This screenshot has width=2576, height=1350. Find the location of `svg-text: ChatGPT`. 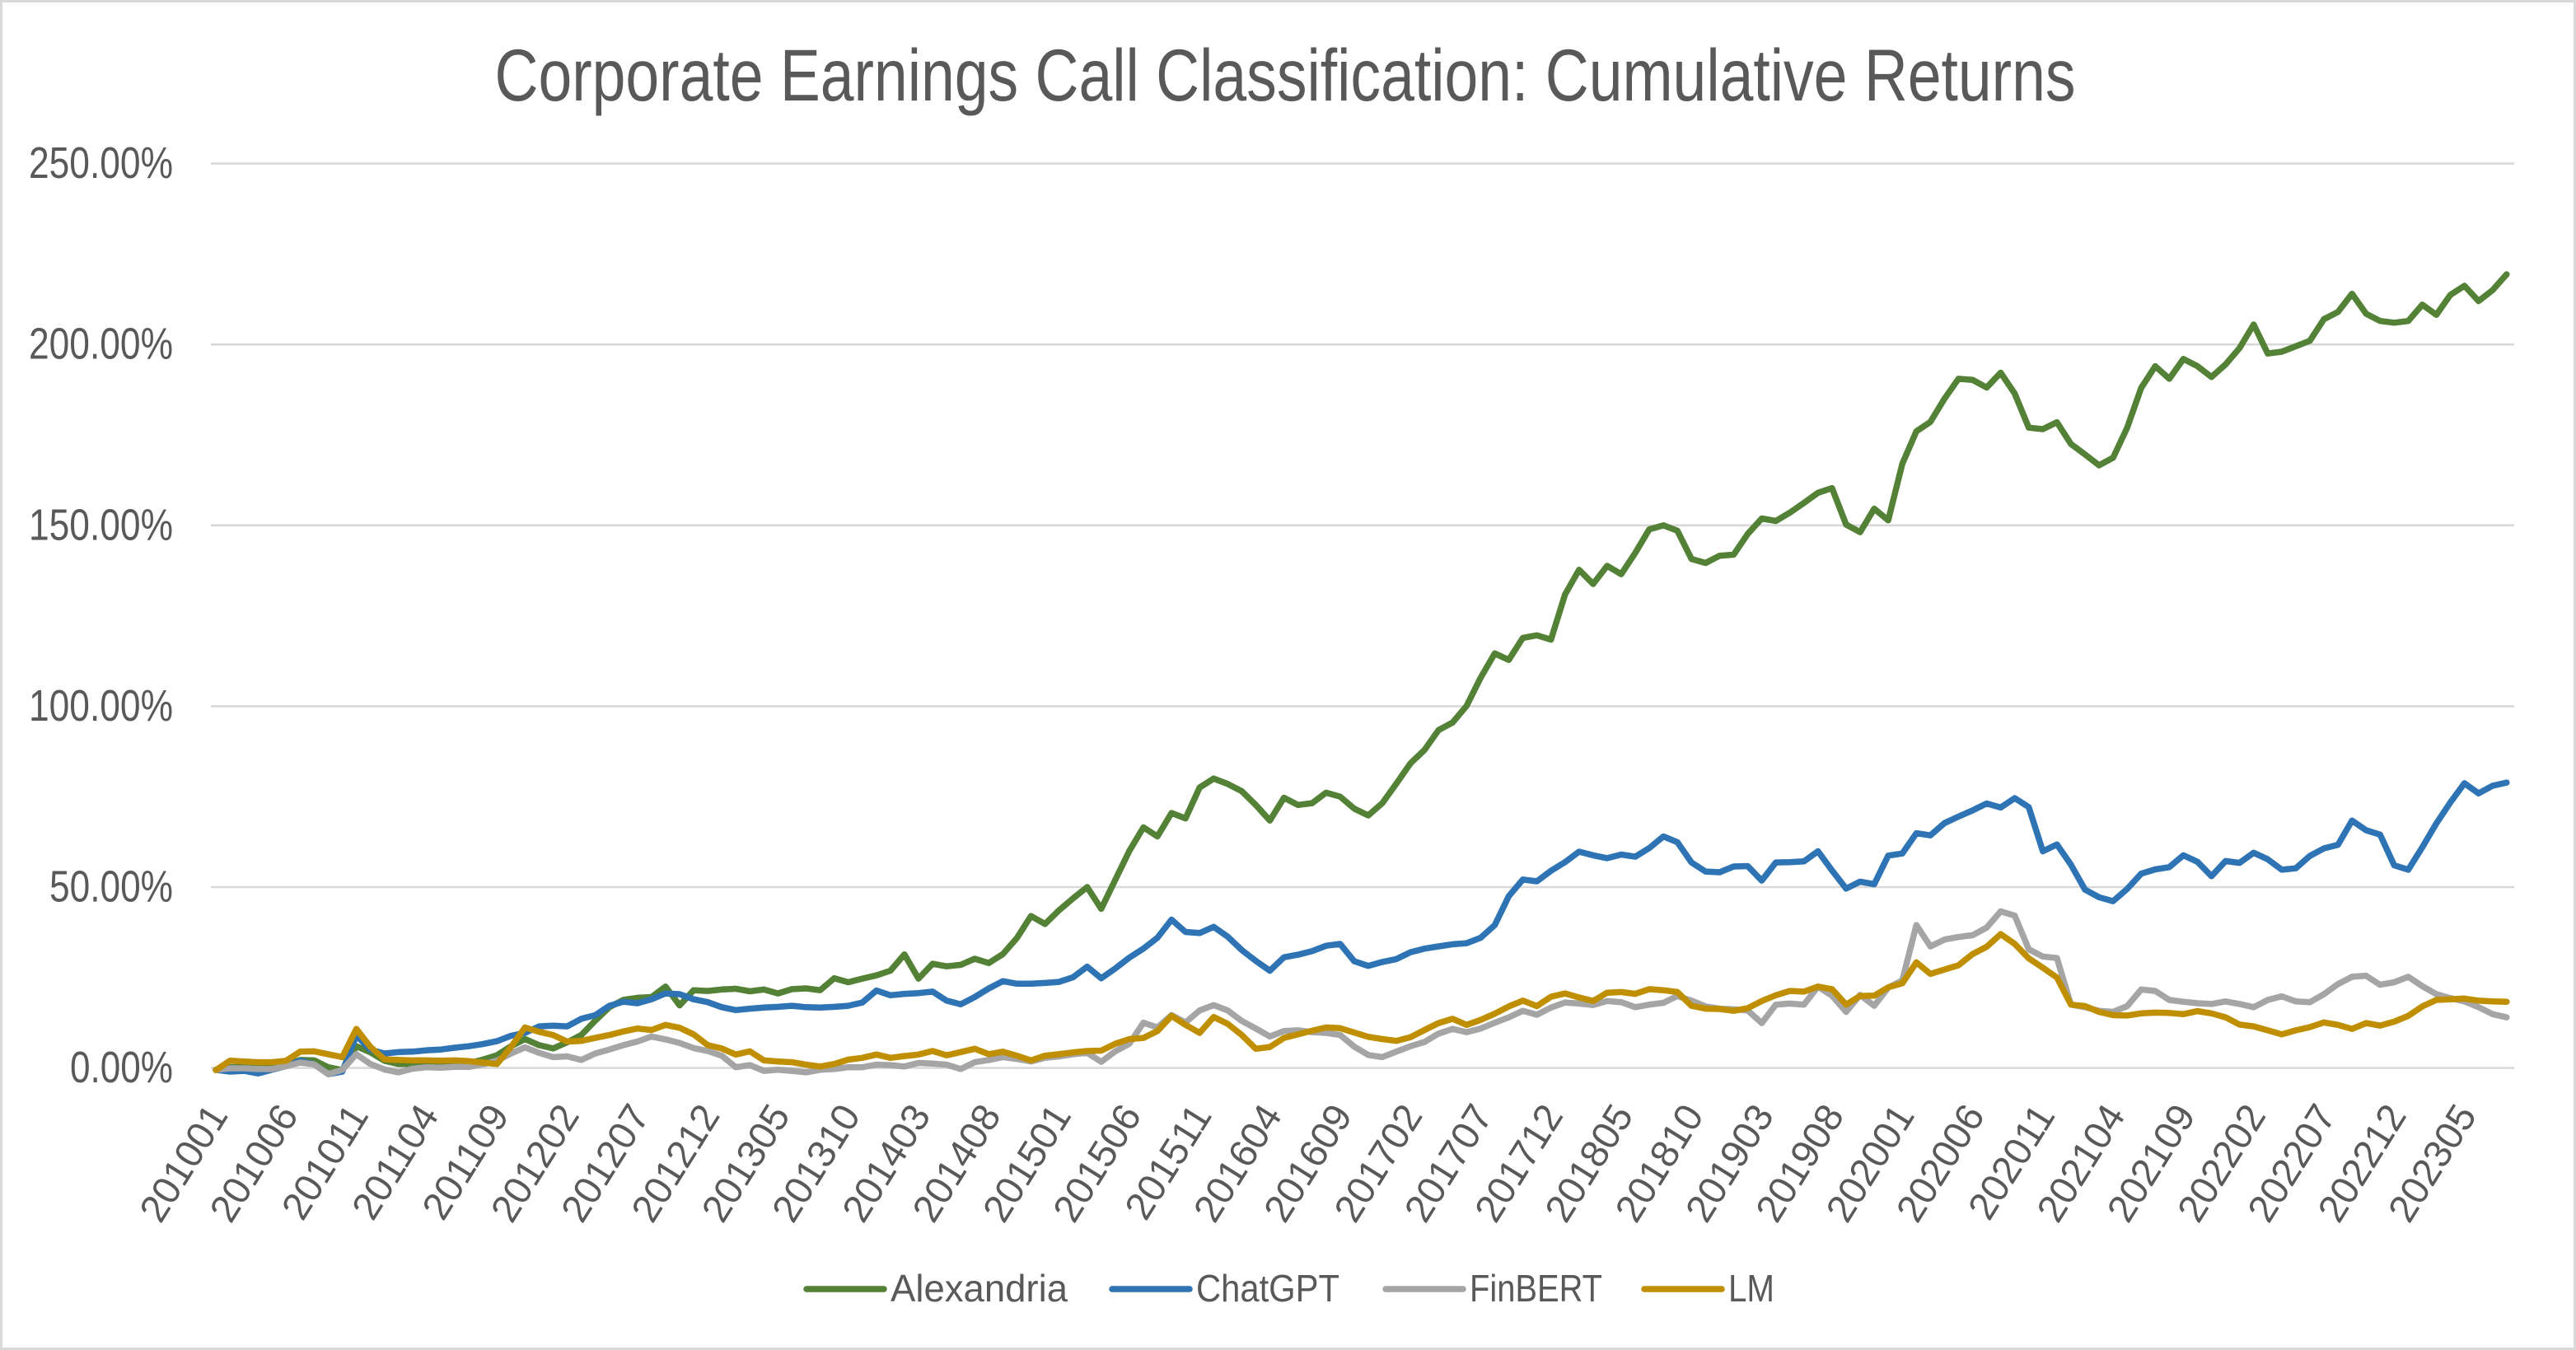

svg-text: ChatGPT is located at coordinates (1267, 1288).